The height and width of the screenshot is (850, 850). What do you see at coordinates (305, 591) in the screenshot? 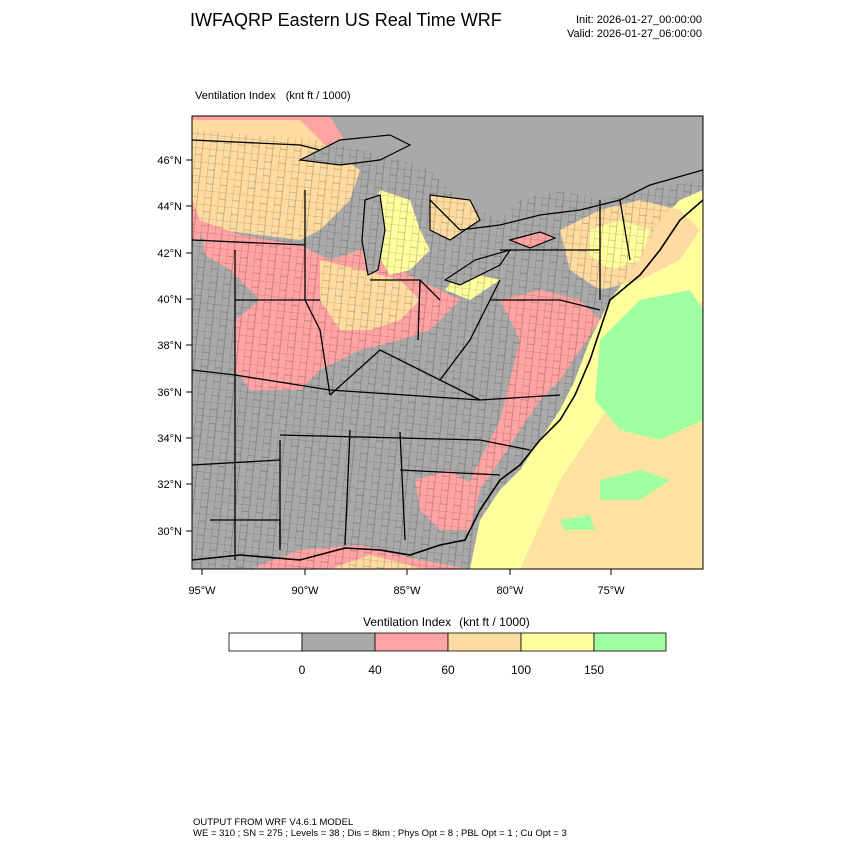
I see `lon-label-90: 90°W` at bounding box center [305, 591].